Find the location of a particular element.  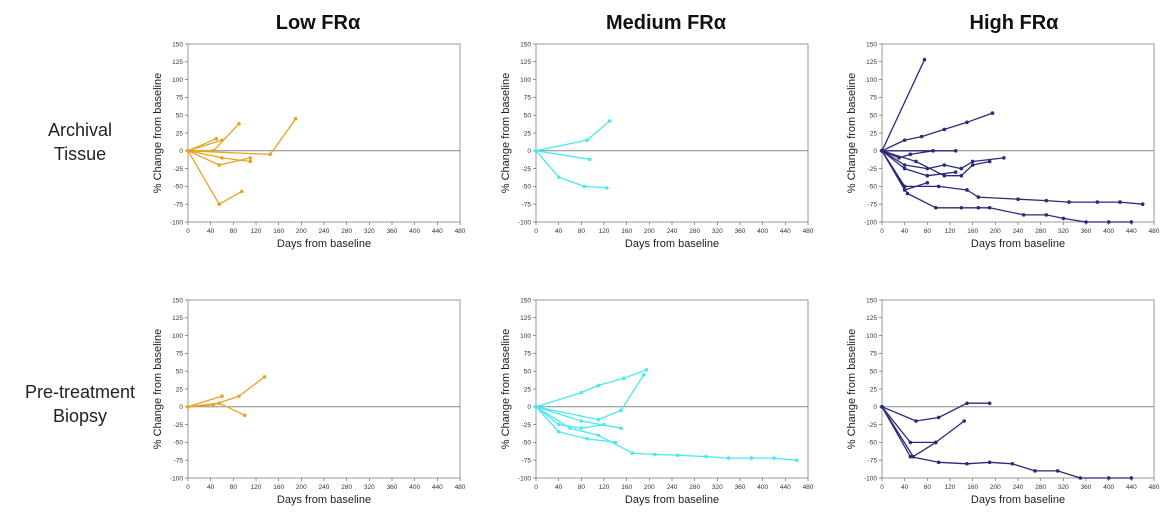

x-tick-label: 80 is located at coordinates (234, 487).